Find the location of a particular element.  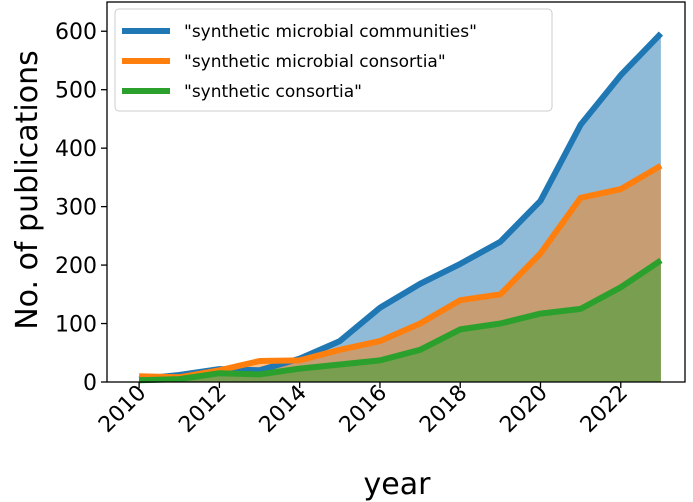

y-tick-label: 0 is located at coordinates (90, 383).